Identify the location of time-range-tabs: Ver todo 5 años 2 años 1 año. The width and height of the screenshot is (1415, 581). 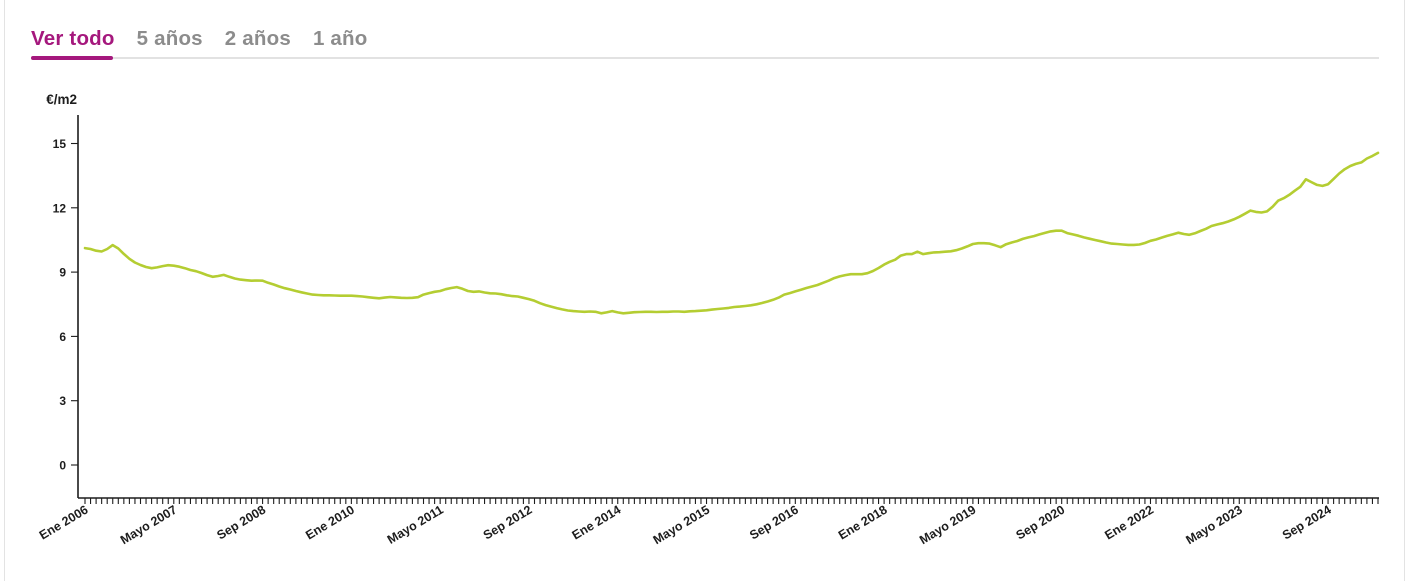
(199, 39).